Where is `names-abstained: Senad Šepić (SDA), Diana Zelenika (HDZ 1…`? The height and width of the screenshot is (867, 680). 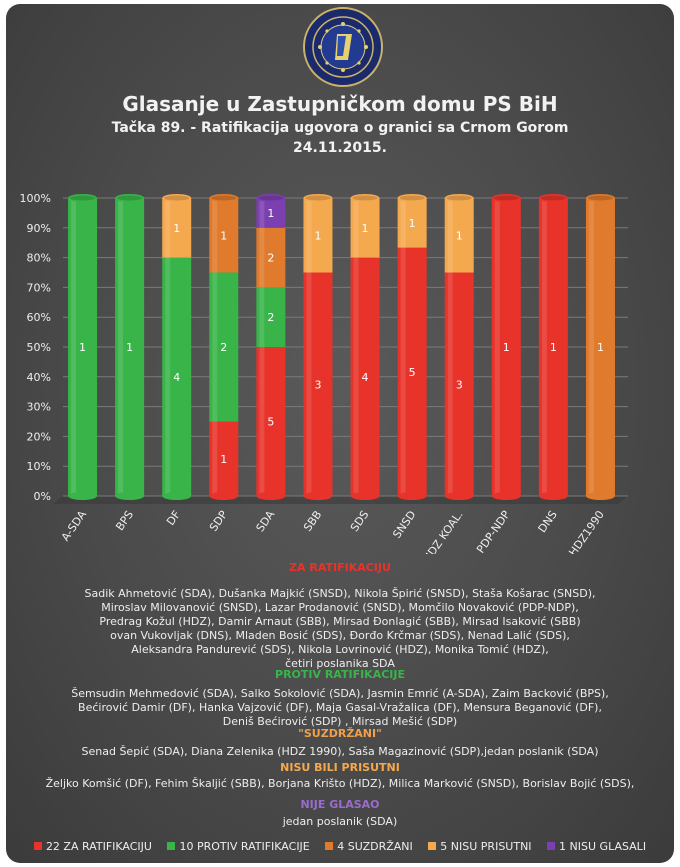 names-abstained: Senad Šepić (SDA), Diana Zelenika (HDZ 1… is located at coordinates (340, 752).